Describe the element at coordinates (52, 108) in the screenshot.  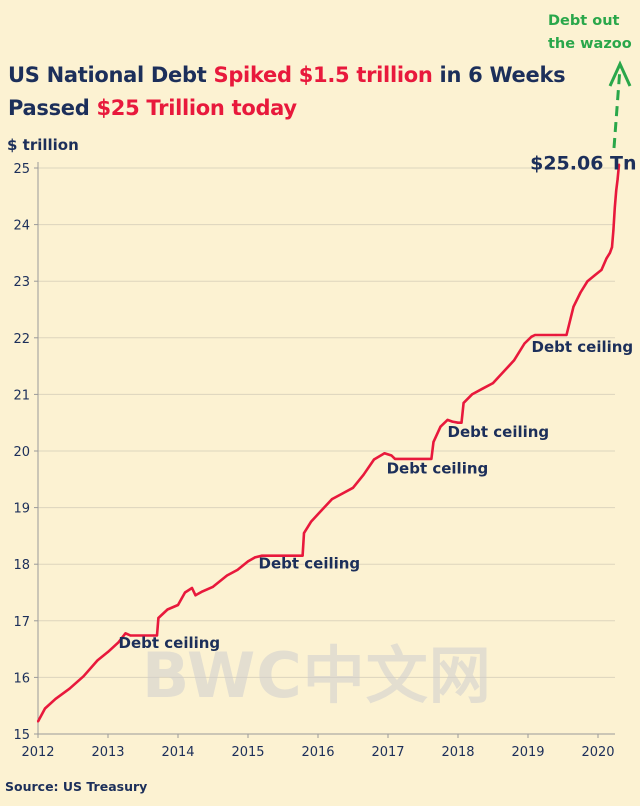
I see `title-text-2a: Passed` at that location.